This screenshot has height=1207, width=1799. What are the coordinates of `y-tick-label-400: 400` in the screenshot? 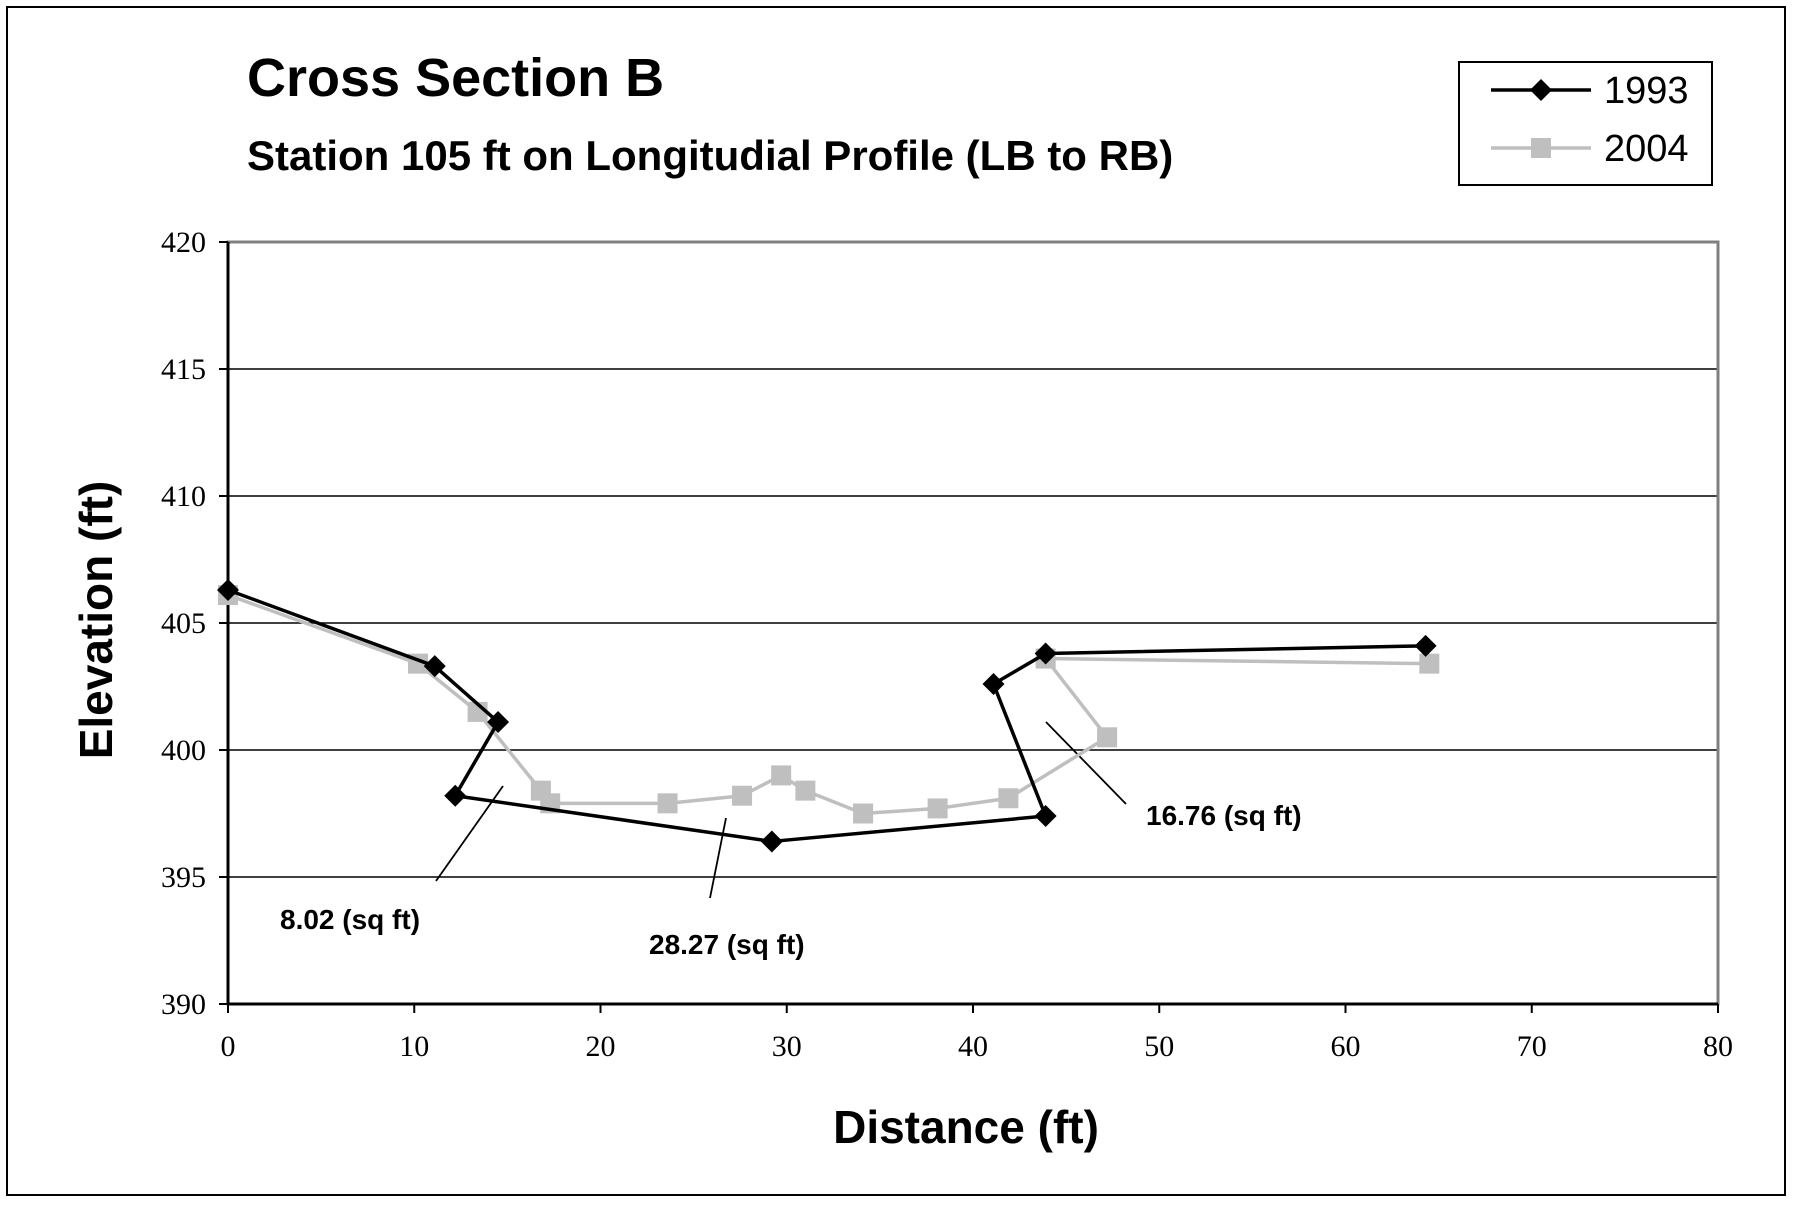 It's located at (183, 750).